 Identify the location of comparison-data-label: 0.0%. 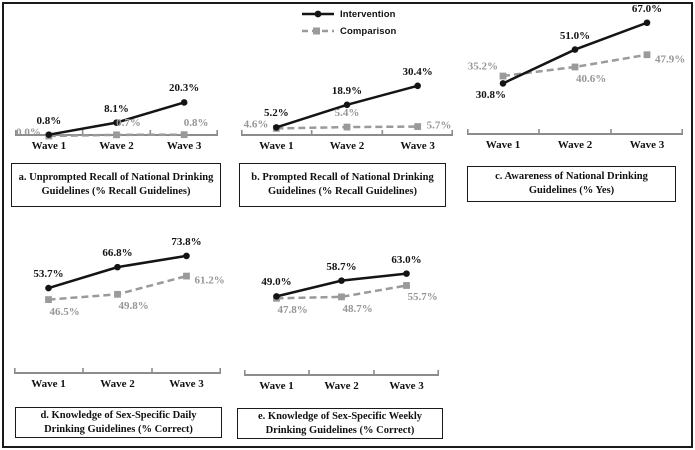
(28, 132).